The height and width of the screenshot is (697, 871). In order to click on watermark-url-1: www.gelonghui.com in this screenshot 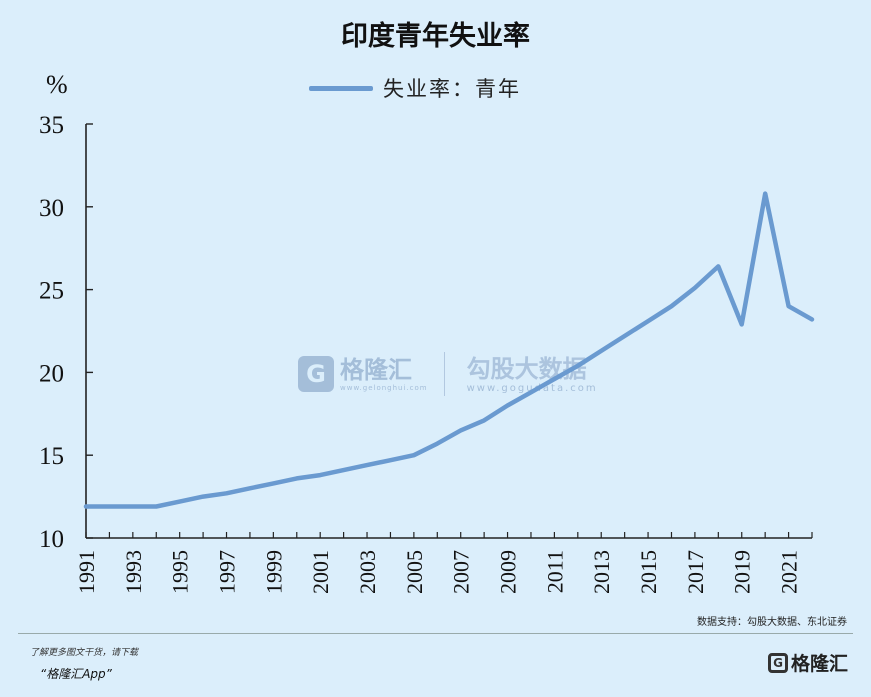, I will do `click(384, 388)`.